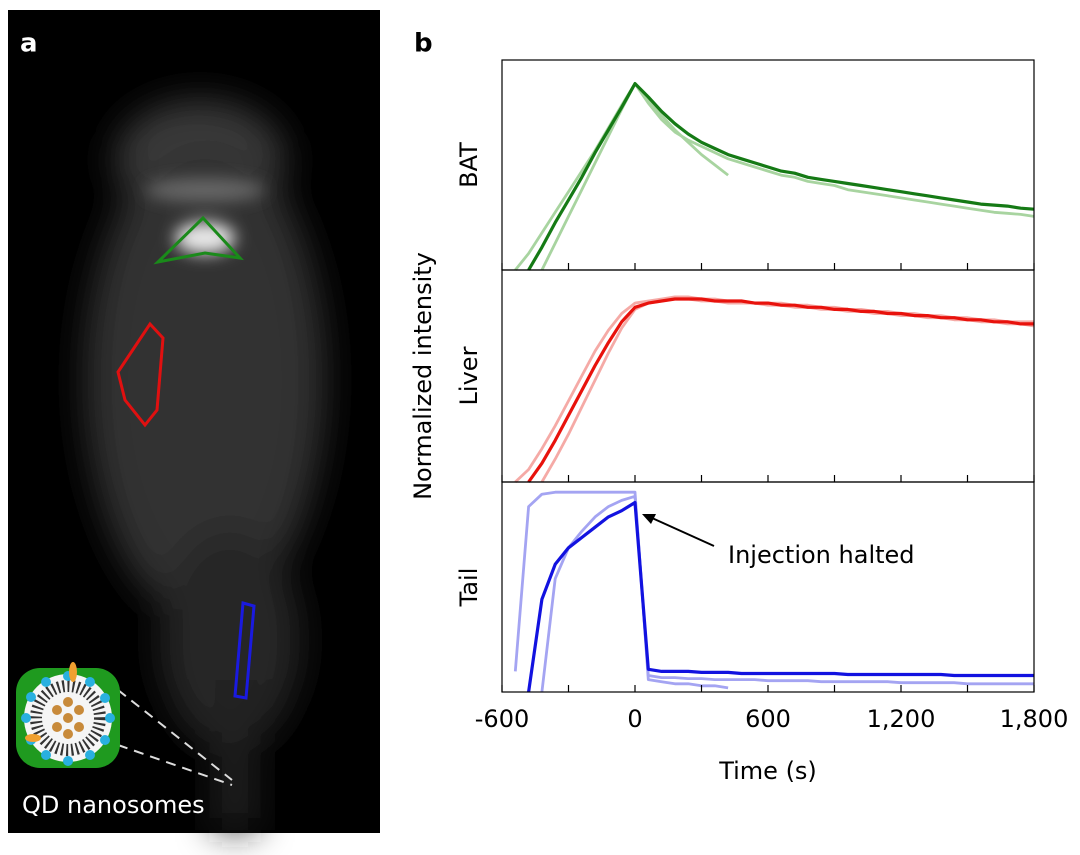  What do you see at coordinates (683, 532) in the screenshot?
I see `annotation-arrow` at bounding box center [683, 532].